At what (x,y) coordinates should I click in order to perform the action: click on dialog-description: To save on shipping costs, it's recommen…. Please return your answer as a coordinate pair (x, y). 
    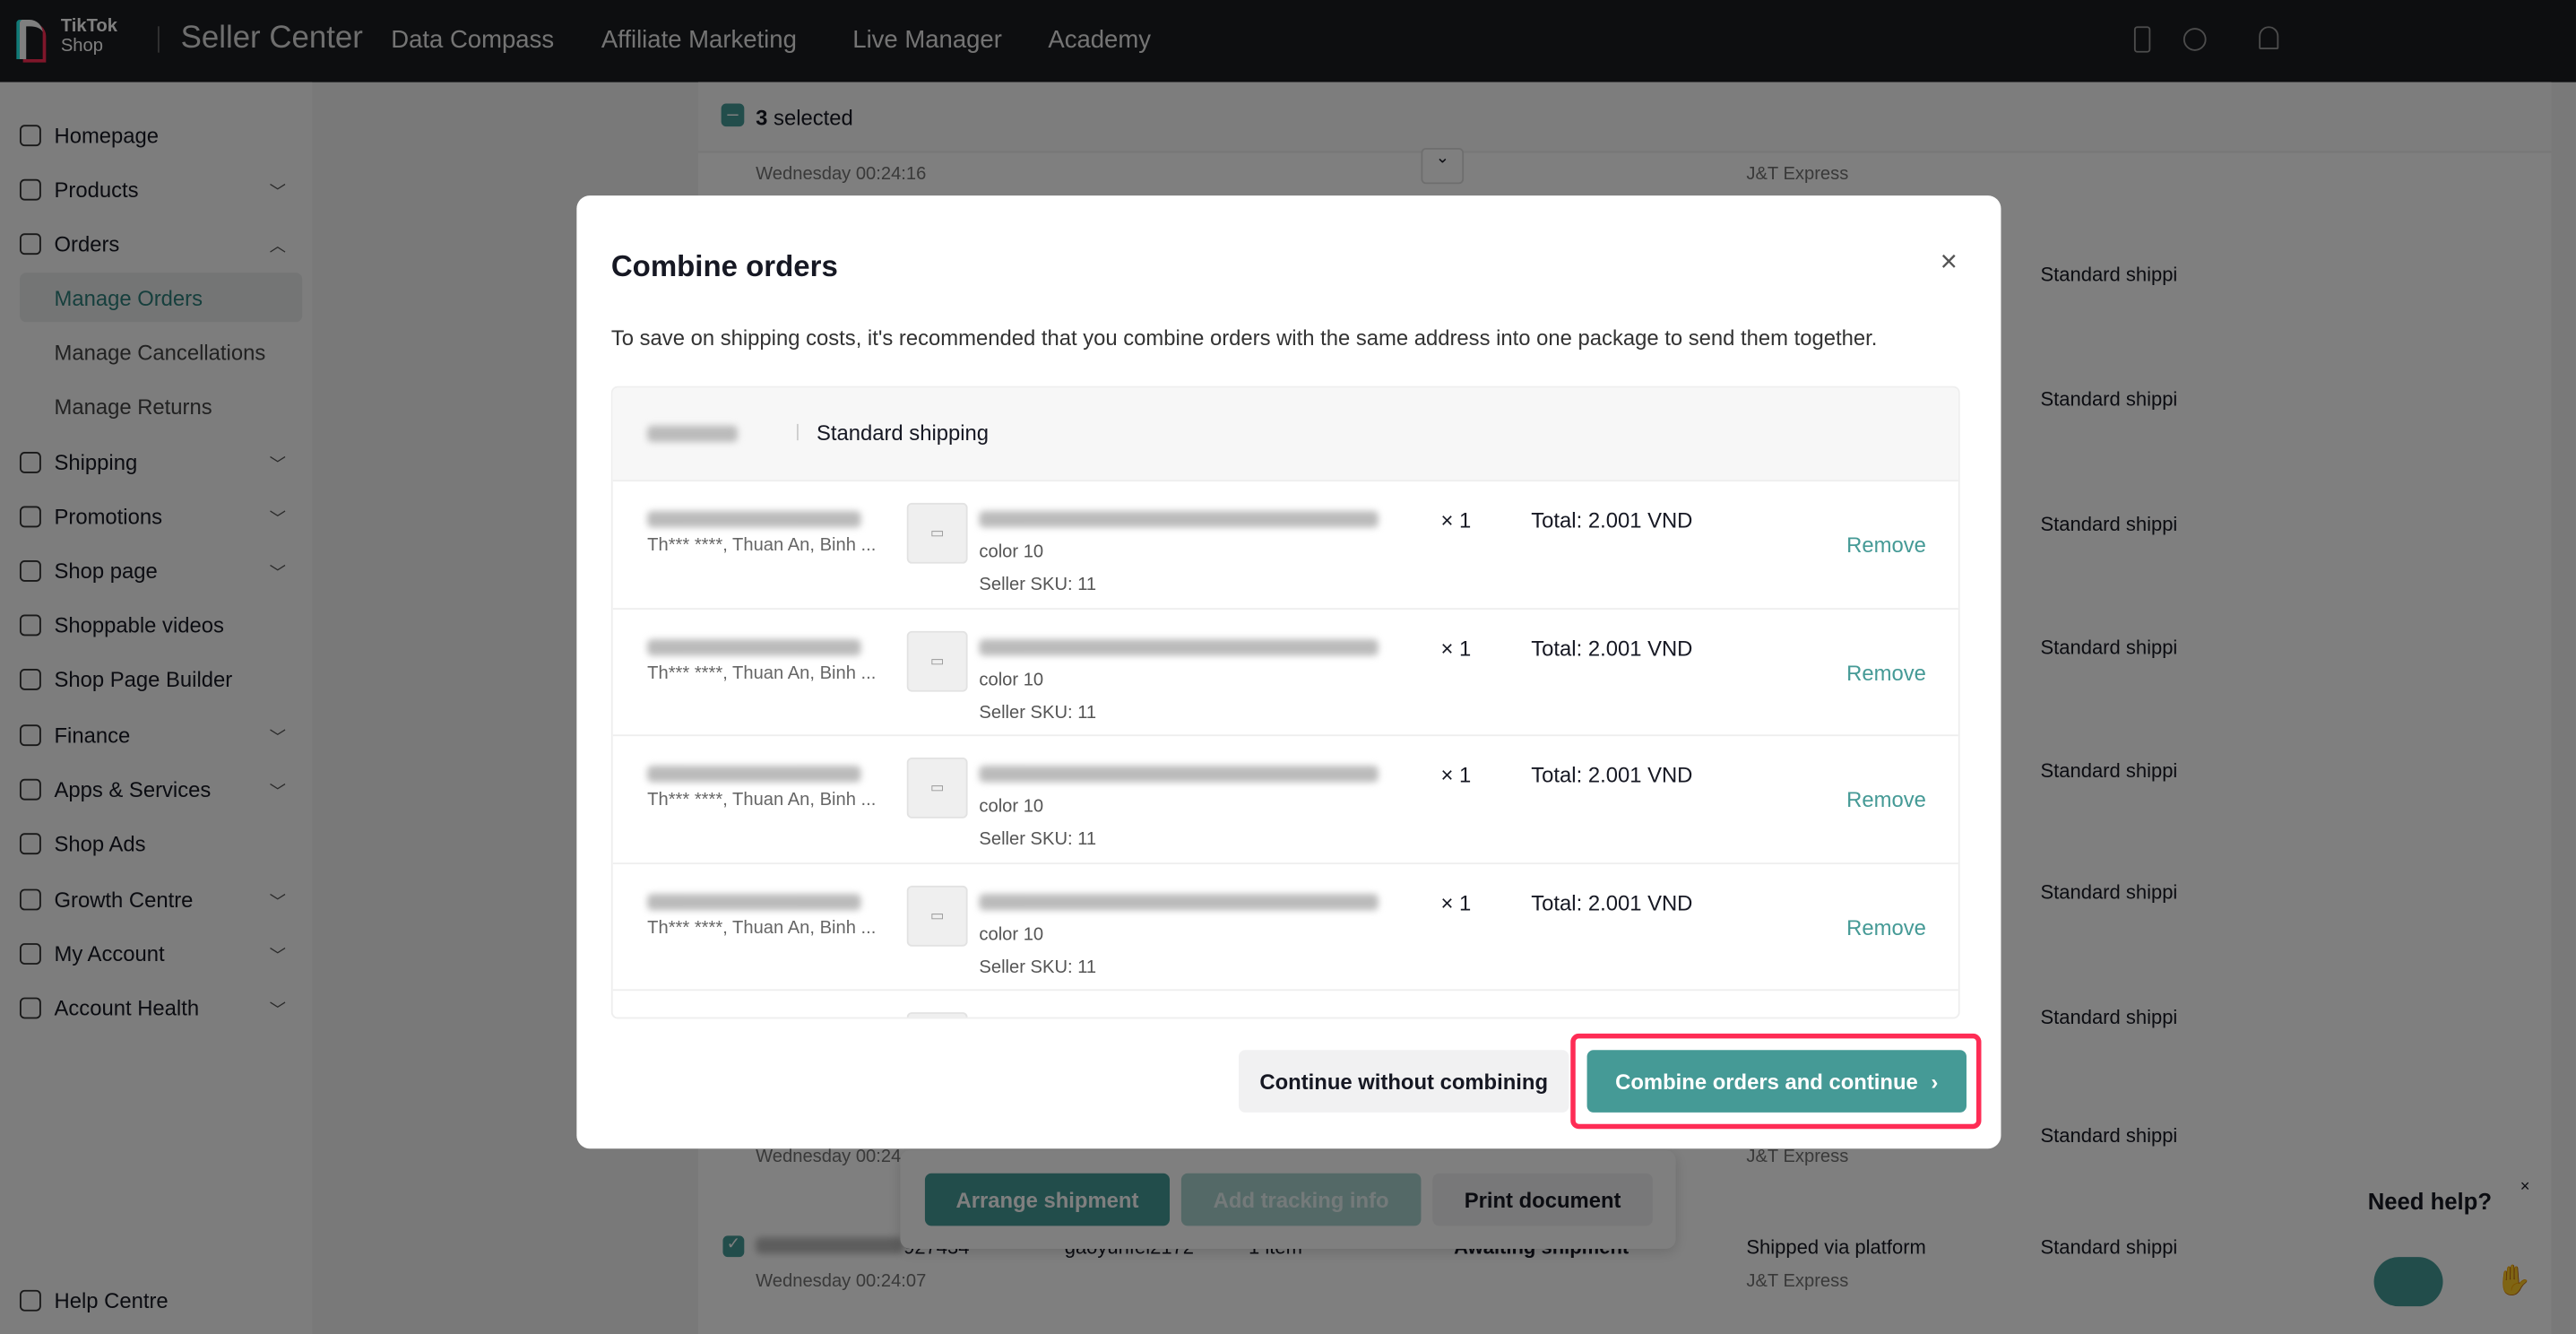
    Looking at the image, I should click on (1244, 338).